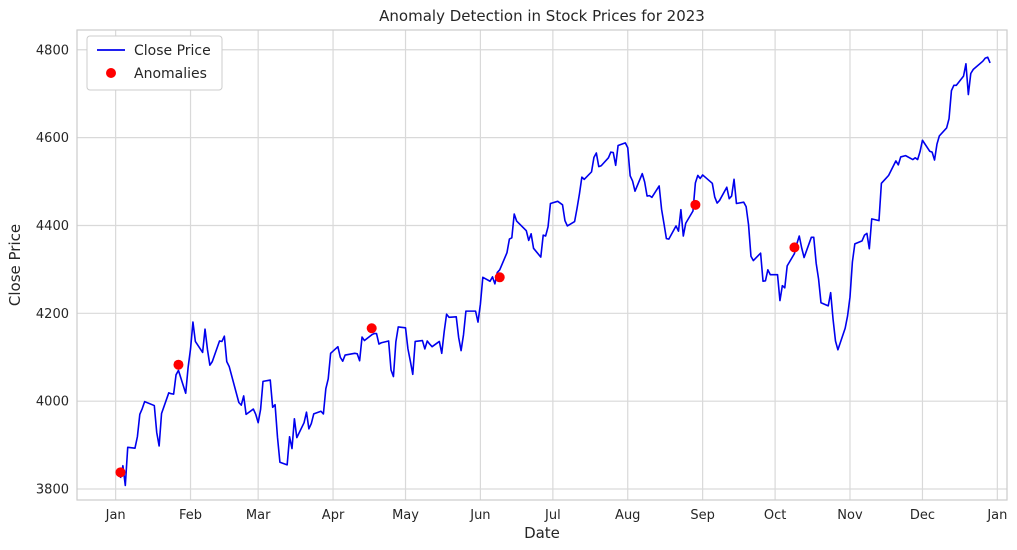 This screenshot has width=1017, height=550. What do you see at coordinates (775, 515) in the screenshot?
I see `x-tick-label: Oct` at bounding box center [775, 515].